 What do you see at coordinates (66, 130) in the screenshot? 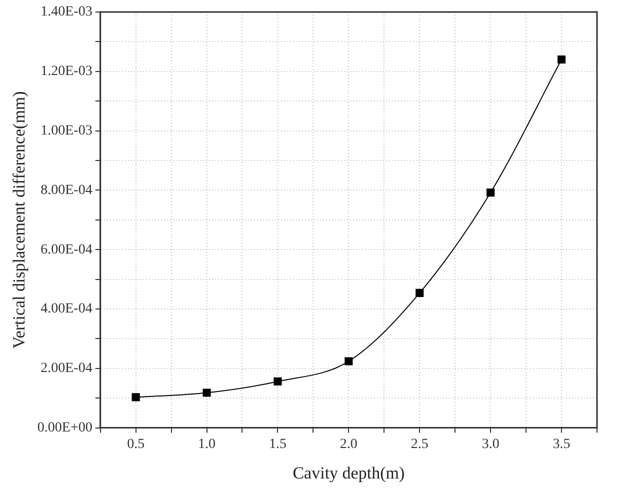
I see `y-tick-label: 1.00E-03` at bounding box center [66, 130].